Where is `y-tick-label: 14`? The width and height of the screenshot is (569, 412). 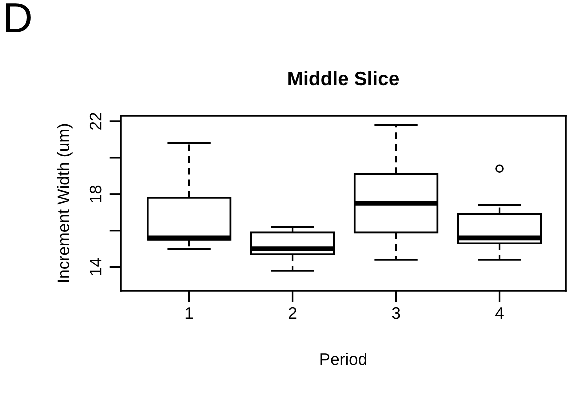 y-tick-label: 14 is located at coordinates (96, 267).